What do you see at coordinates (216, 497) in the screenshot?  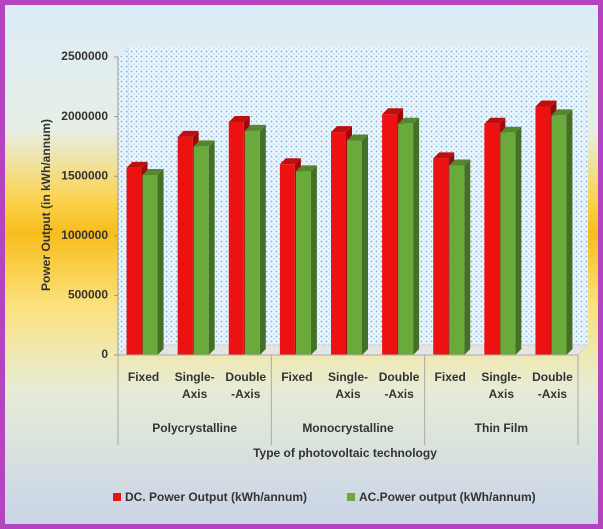 I see `legend-label: DC. Power Output (kWh/annum)` at bounding box center [216, 497].